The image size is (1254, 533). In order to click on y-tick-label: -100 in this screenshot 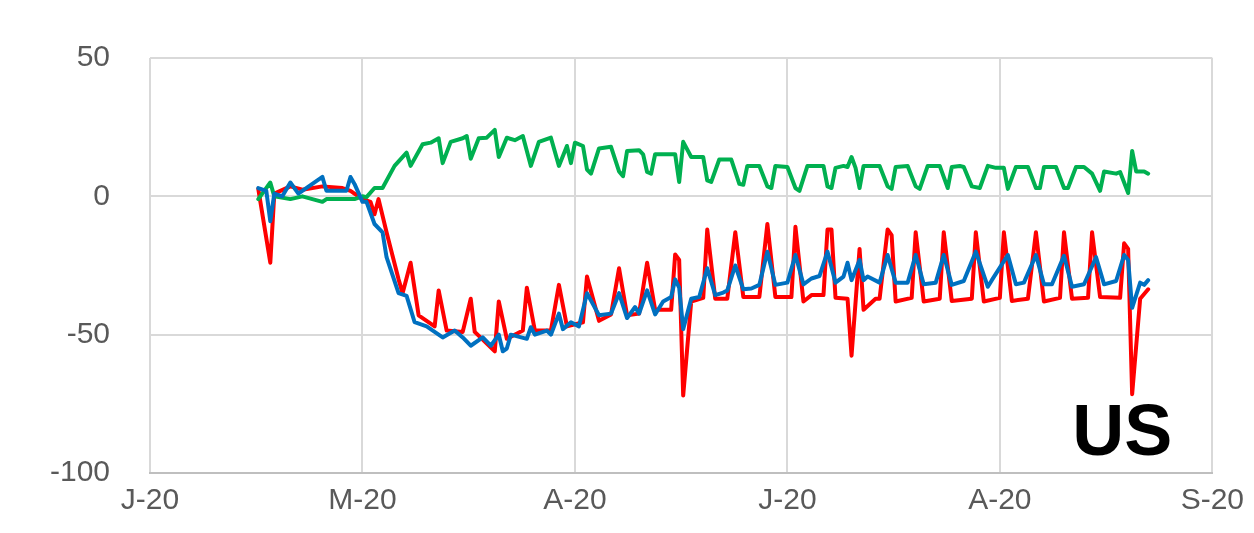, I will do `click(80, 471)`.